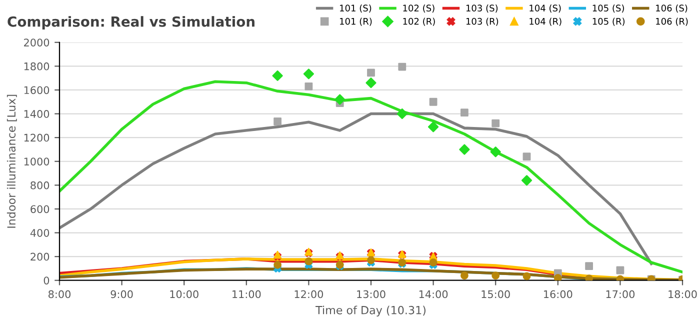  I want to click on x-tick-label: 10:00, so click(184, 294).